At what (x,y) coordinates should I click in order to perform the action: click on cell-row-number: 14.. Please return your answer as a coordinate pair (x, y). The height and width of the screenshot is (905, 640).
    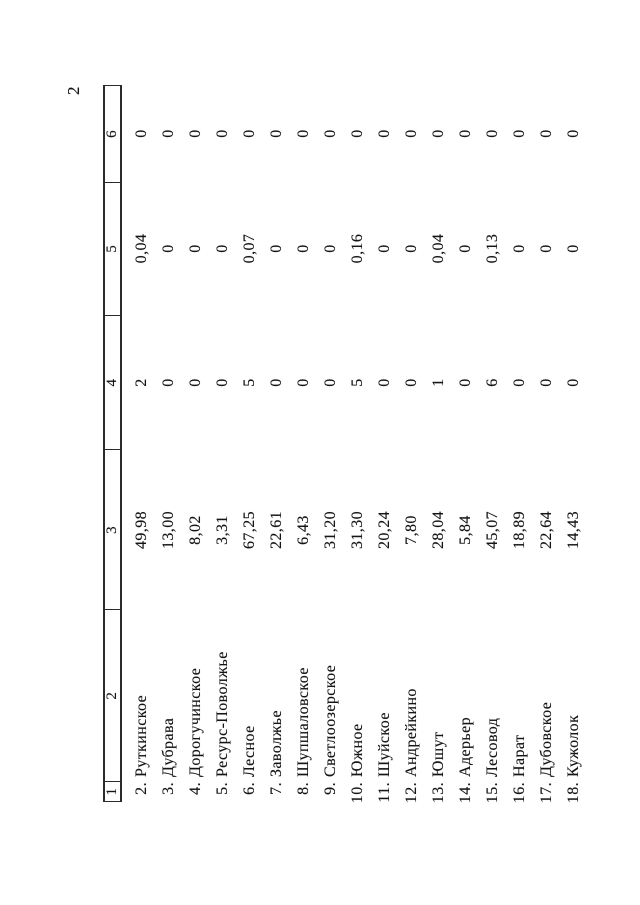
    Looking at the image, I should click on (465, 793).